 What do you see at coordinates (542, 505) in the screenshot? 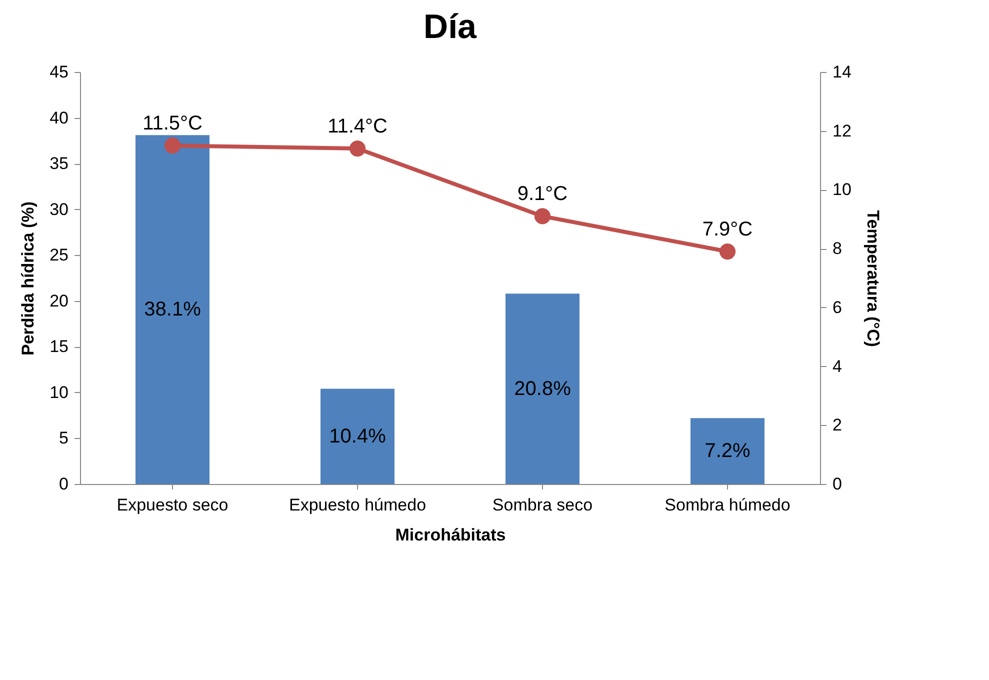
I see `x-tick-label: Sombra seco` at bounding box center [542, 505].